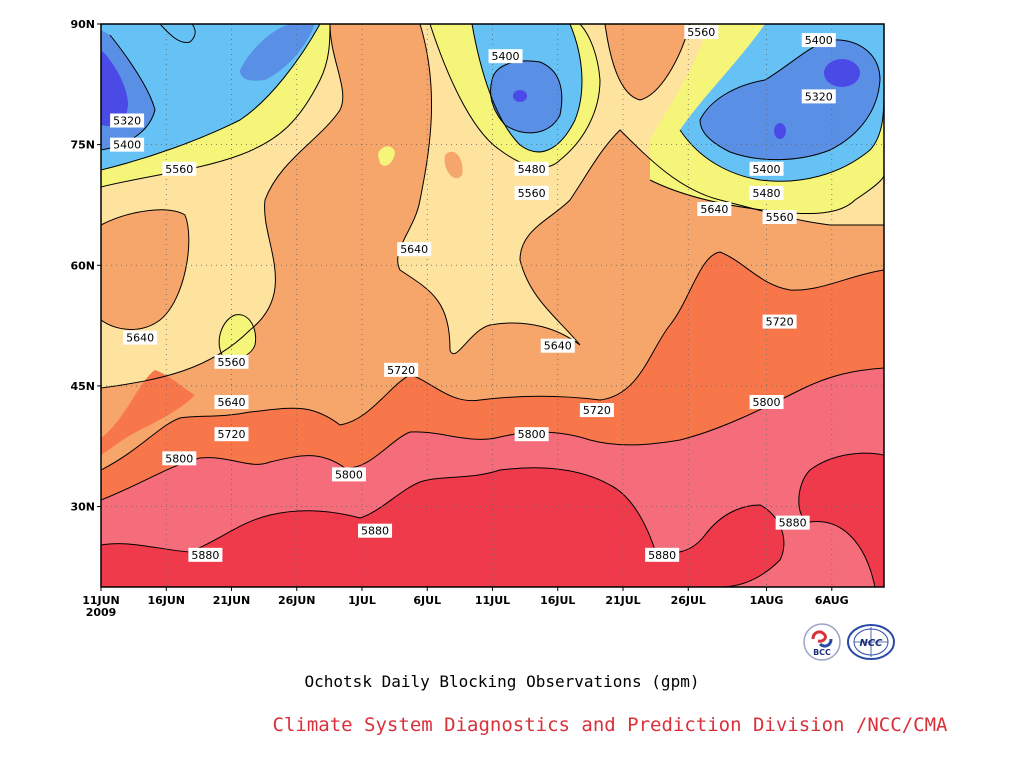  Describe the element at coordinates (557, 600) in the screenshot. I see `x-tick-label: 16JUL` at that location.